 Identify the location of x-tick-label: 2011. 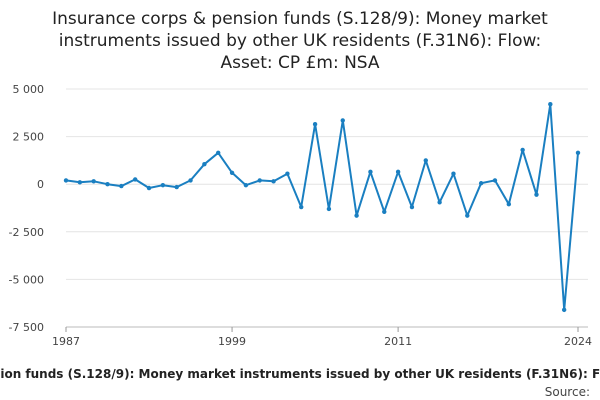
(398, 341).